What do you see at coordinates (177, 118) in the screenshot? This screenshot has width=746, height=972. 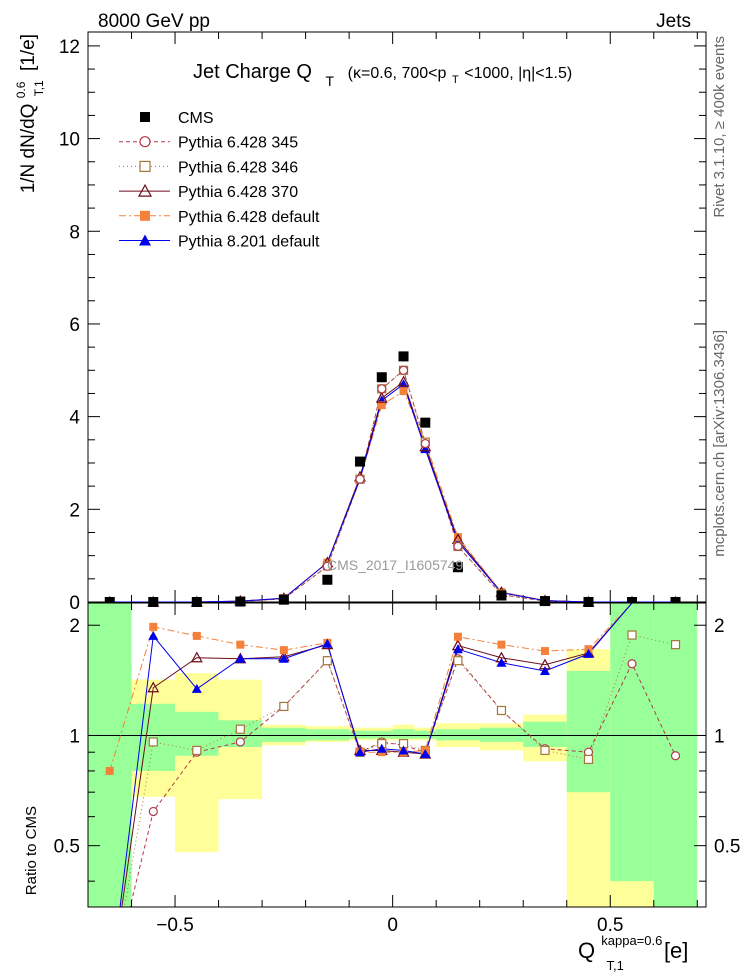 I see `legend-item: CMS` at bounding box center [177, 118].